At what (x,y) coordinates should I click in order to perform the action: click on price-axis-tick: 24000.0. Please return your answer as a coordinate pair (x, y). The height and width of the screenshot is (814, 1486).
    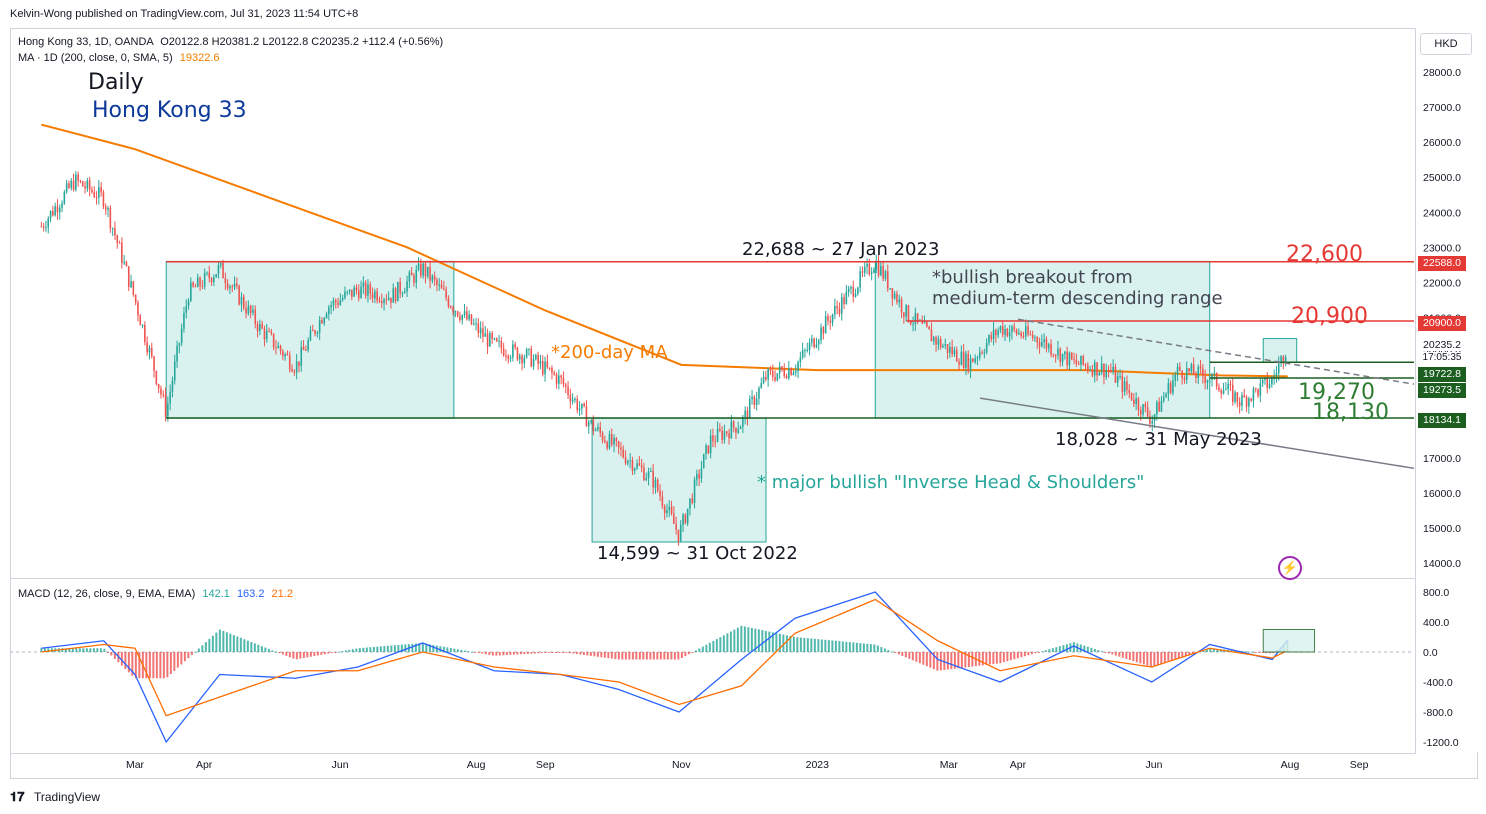
    Looking at the image, I should click on (1442, 213).